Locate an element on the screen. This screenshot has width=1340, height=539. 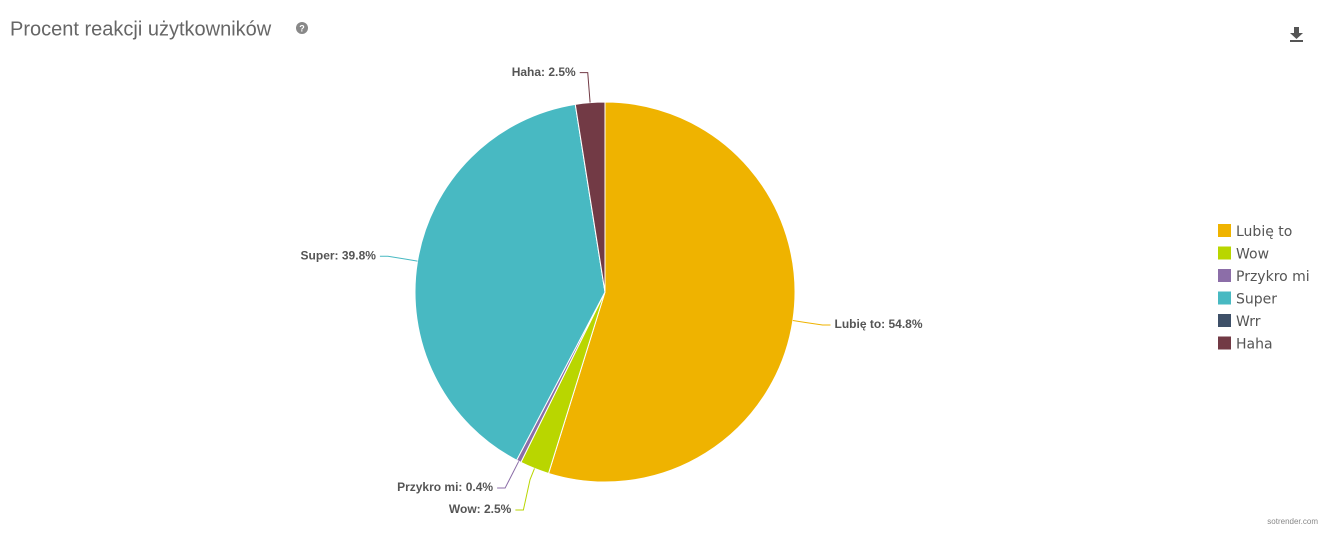
legend-label: Haha is located at coordinates (1254, 345).